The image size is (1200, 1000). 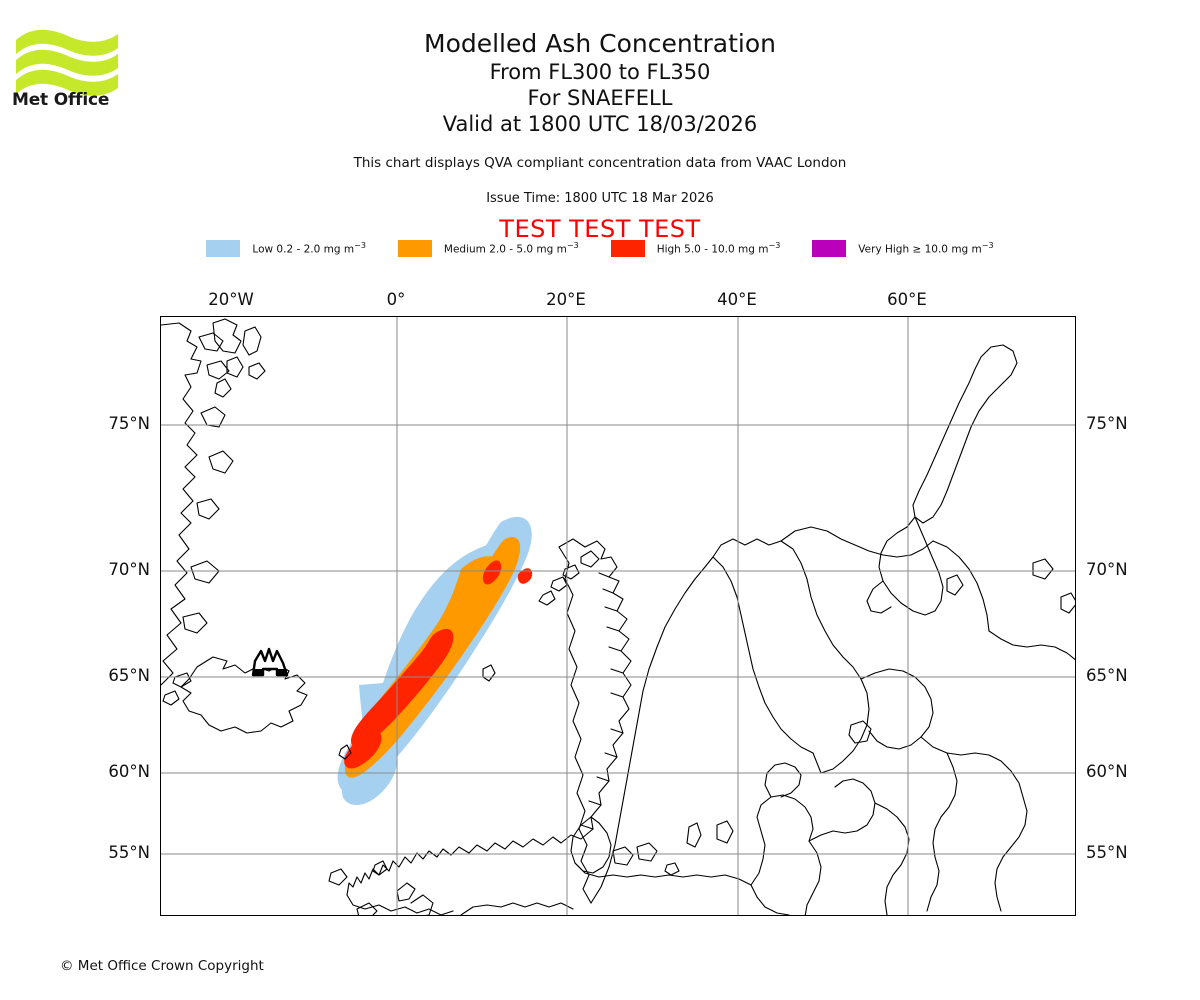 What do you see at coordinates (829, 248) in the screenshot?
I see `legend-swatch-very-high` at bounding box center [829, 248].